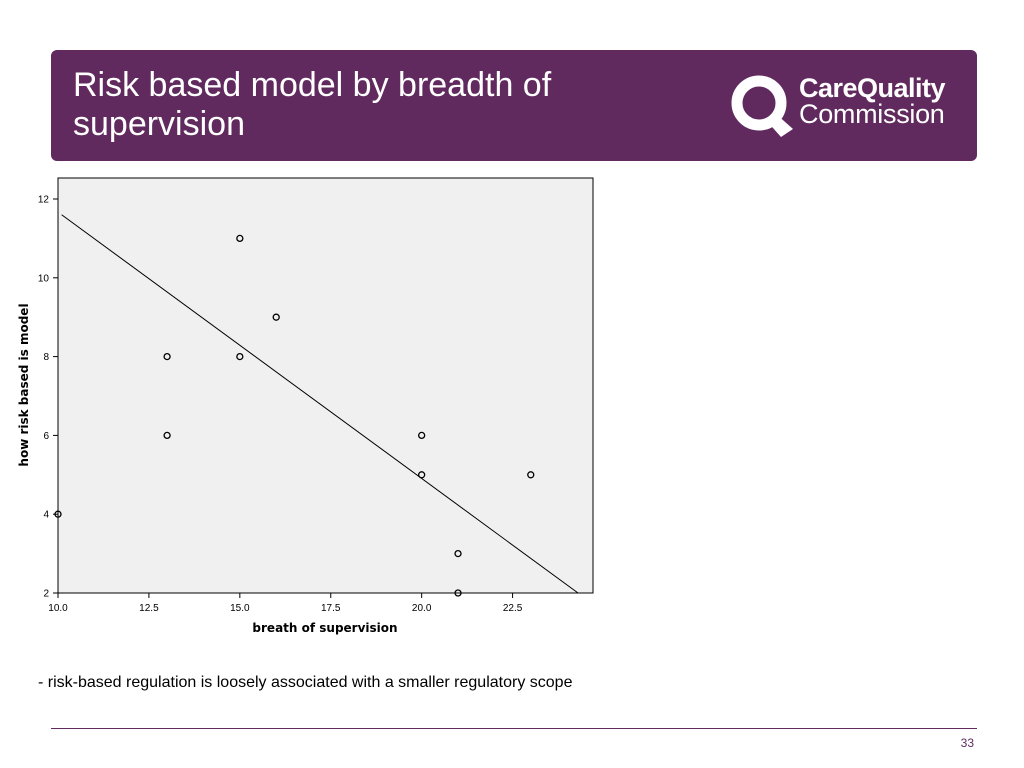 The height and width of the screenshot is (768, 1024). I want to click on y-axis-title: how risk based is model, so click(24, 384).